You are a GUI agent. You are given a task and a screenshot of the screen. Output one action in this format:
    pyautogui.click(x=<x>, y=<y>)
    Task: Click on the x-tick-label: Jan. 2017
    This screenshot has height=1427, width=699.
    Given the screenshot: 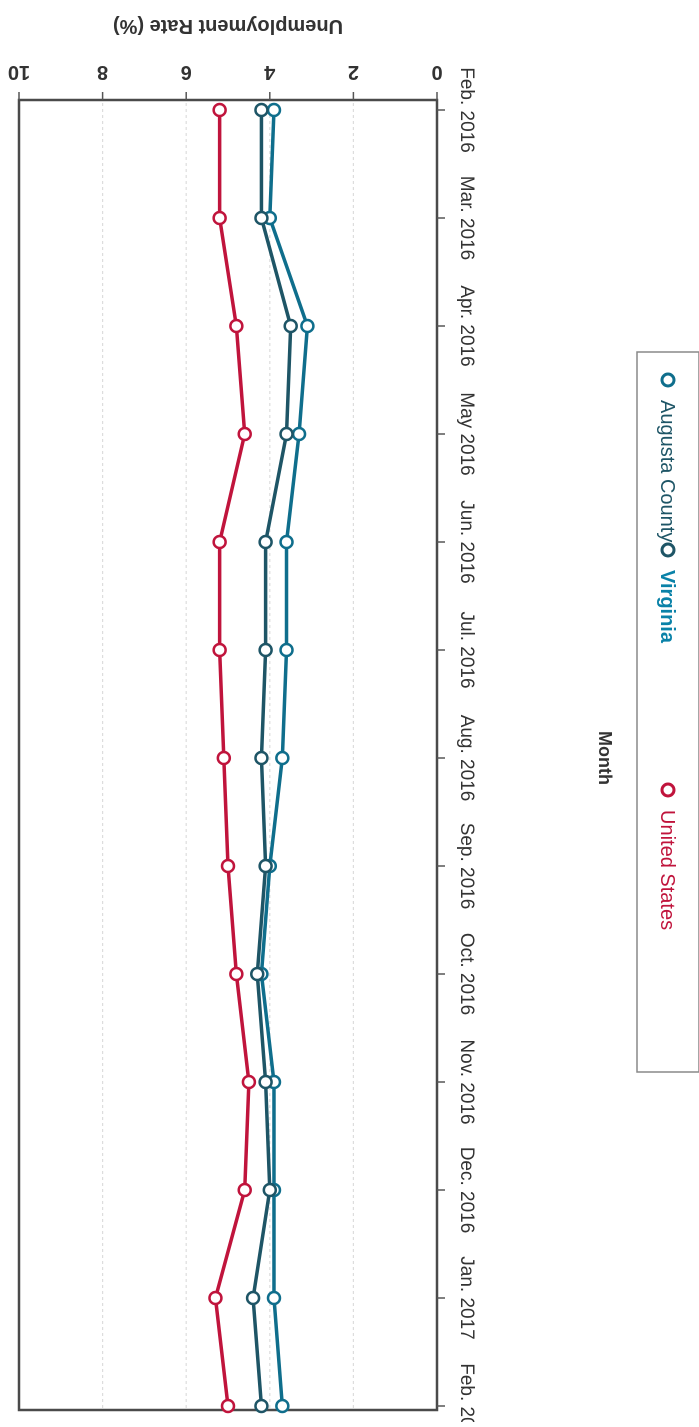 What is the action you would take?
    pyautogui.click(x=466, y=1297)
    